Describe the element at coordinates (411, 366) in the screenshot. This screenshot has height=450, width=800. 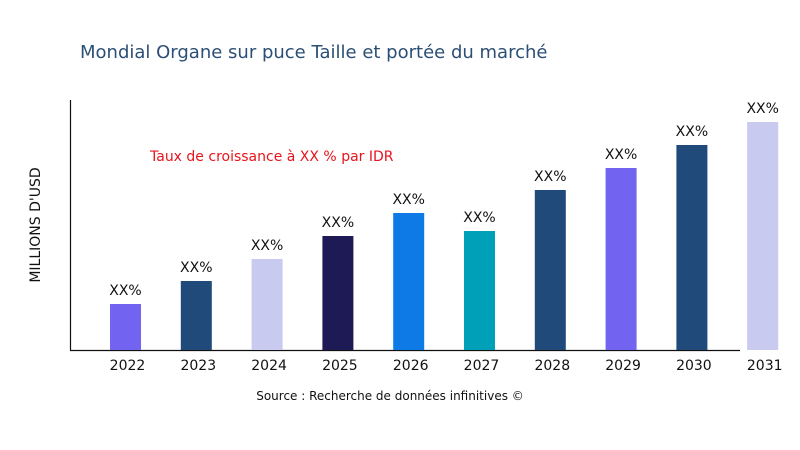
I see `x-tick-label: 2026` at that location.